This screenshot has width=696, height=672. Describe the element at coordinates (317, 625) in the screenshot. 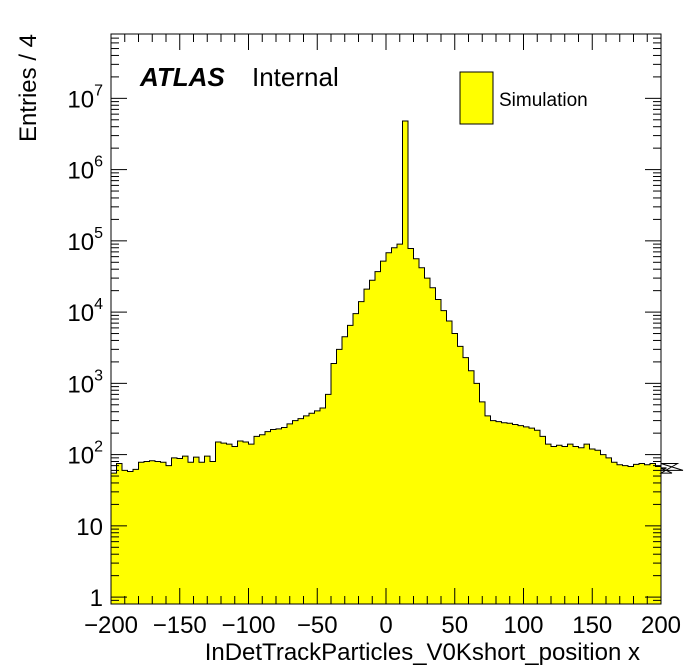

I see `x-tick-label: −50` at that location.